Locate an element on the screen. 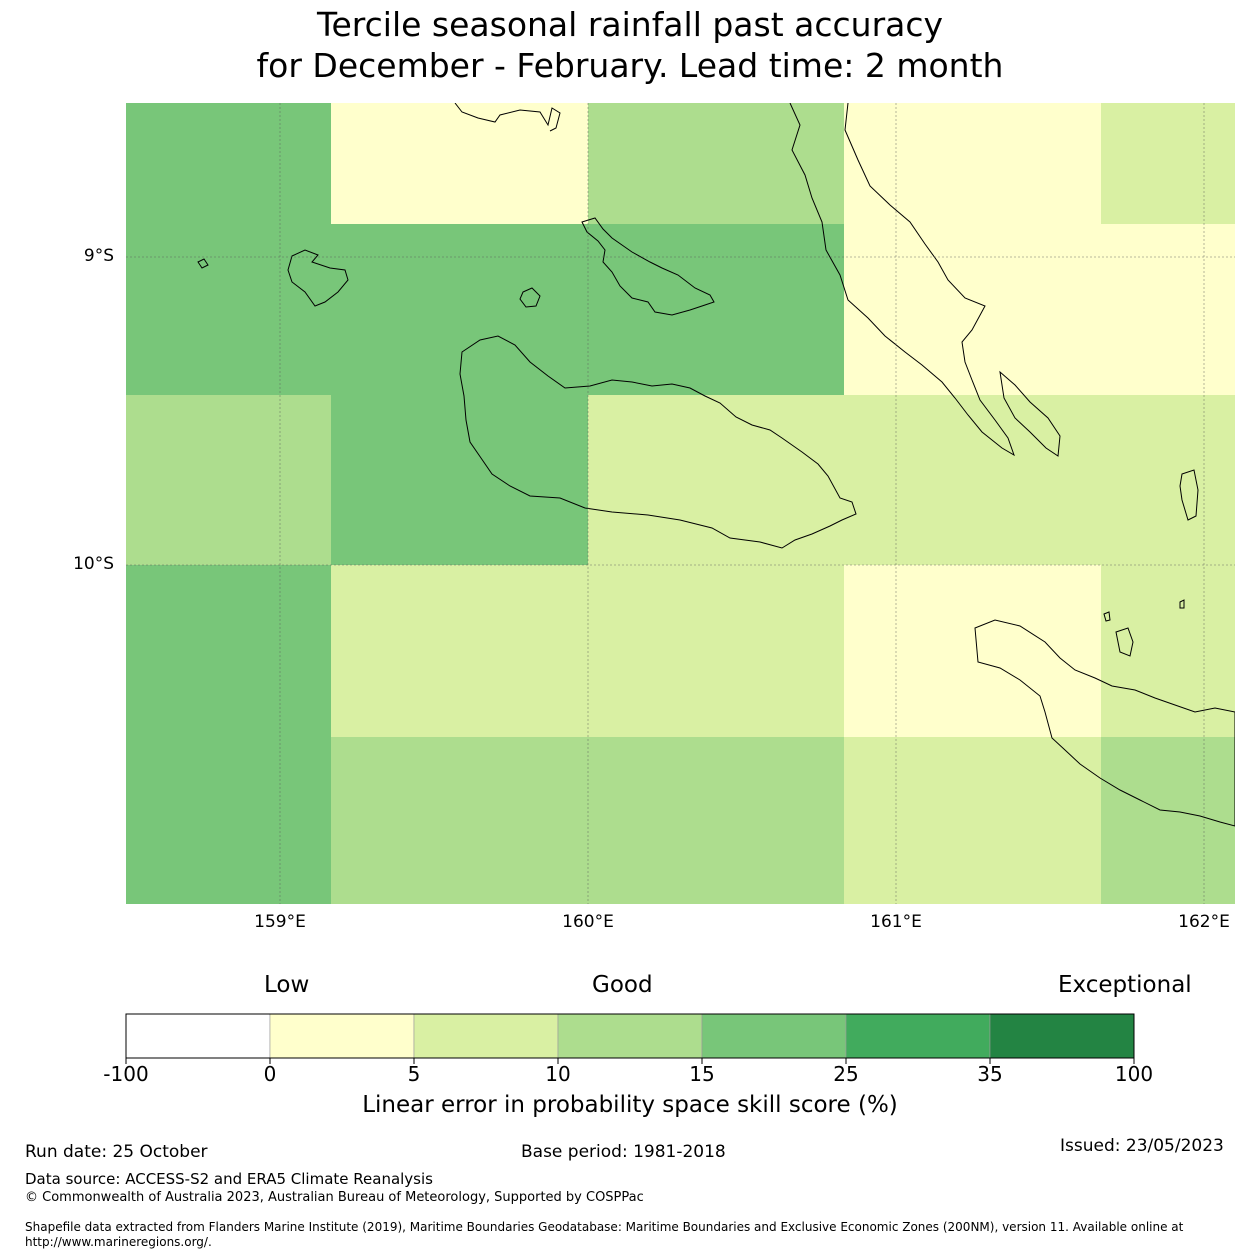  coastline-guadalcanal is located at coordinates (658, 442).